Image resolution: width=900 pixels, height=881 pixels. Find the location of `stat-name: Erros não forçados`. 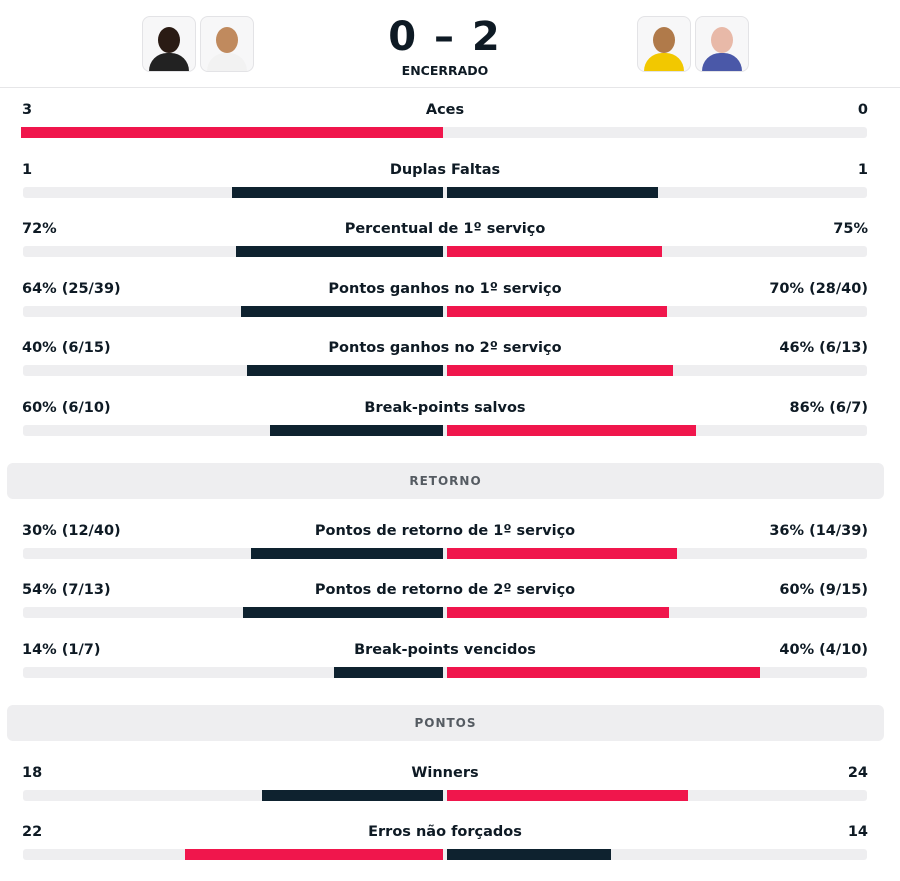

stat-name: Erros não forçados is located at coordinates (445, 832).